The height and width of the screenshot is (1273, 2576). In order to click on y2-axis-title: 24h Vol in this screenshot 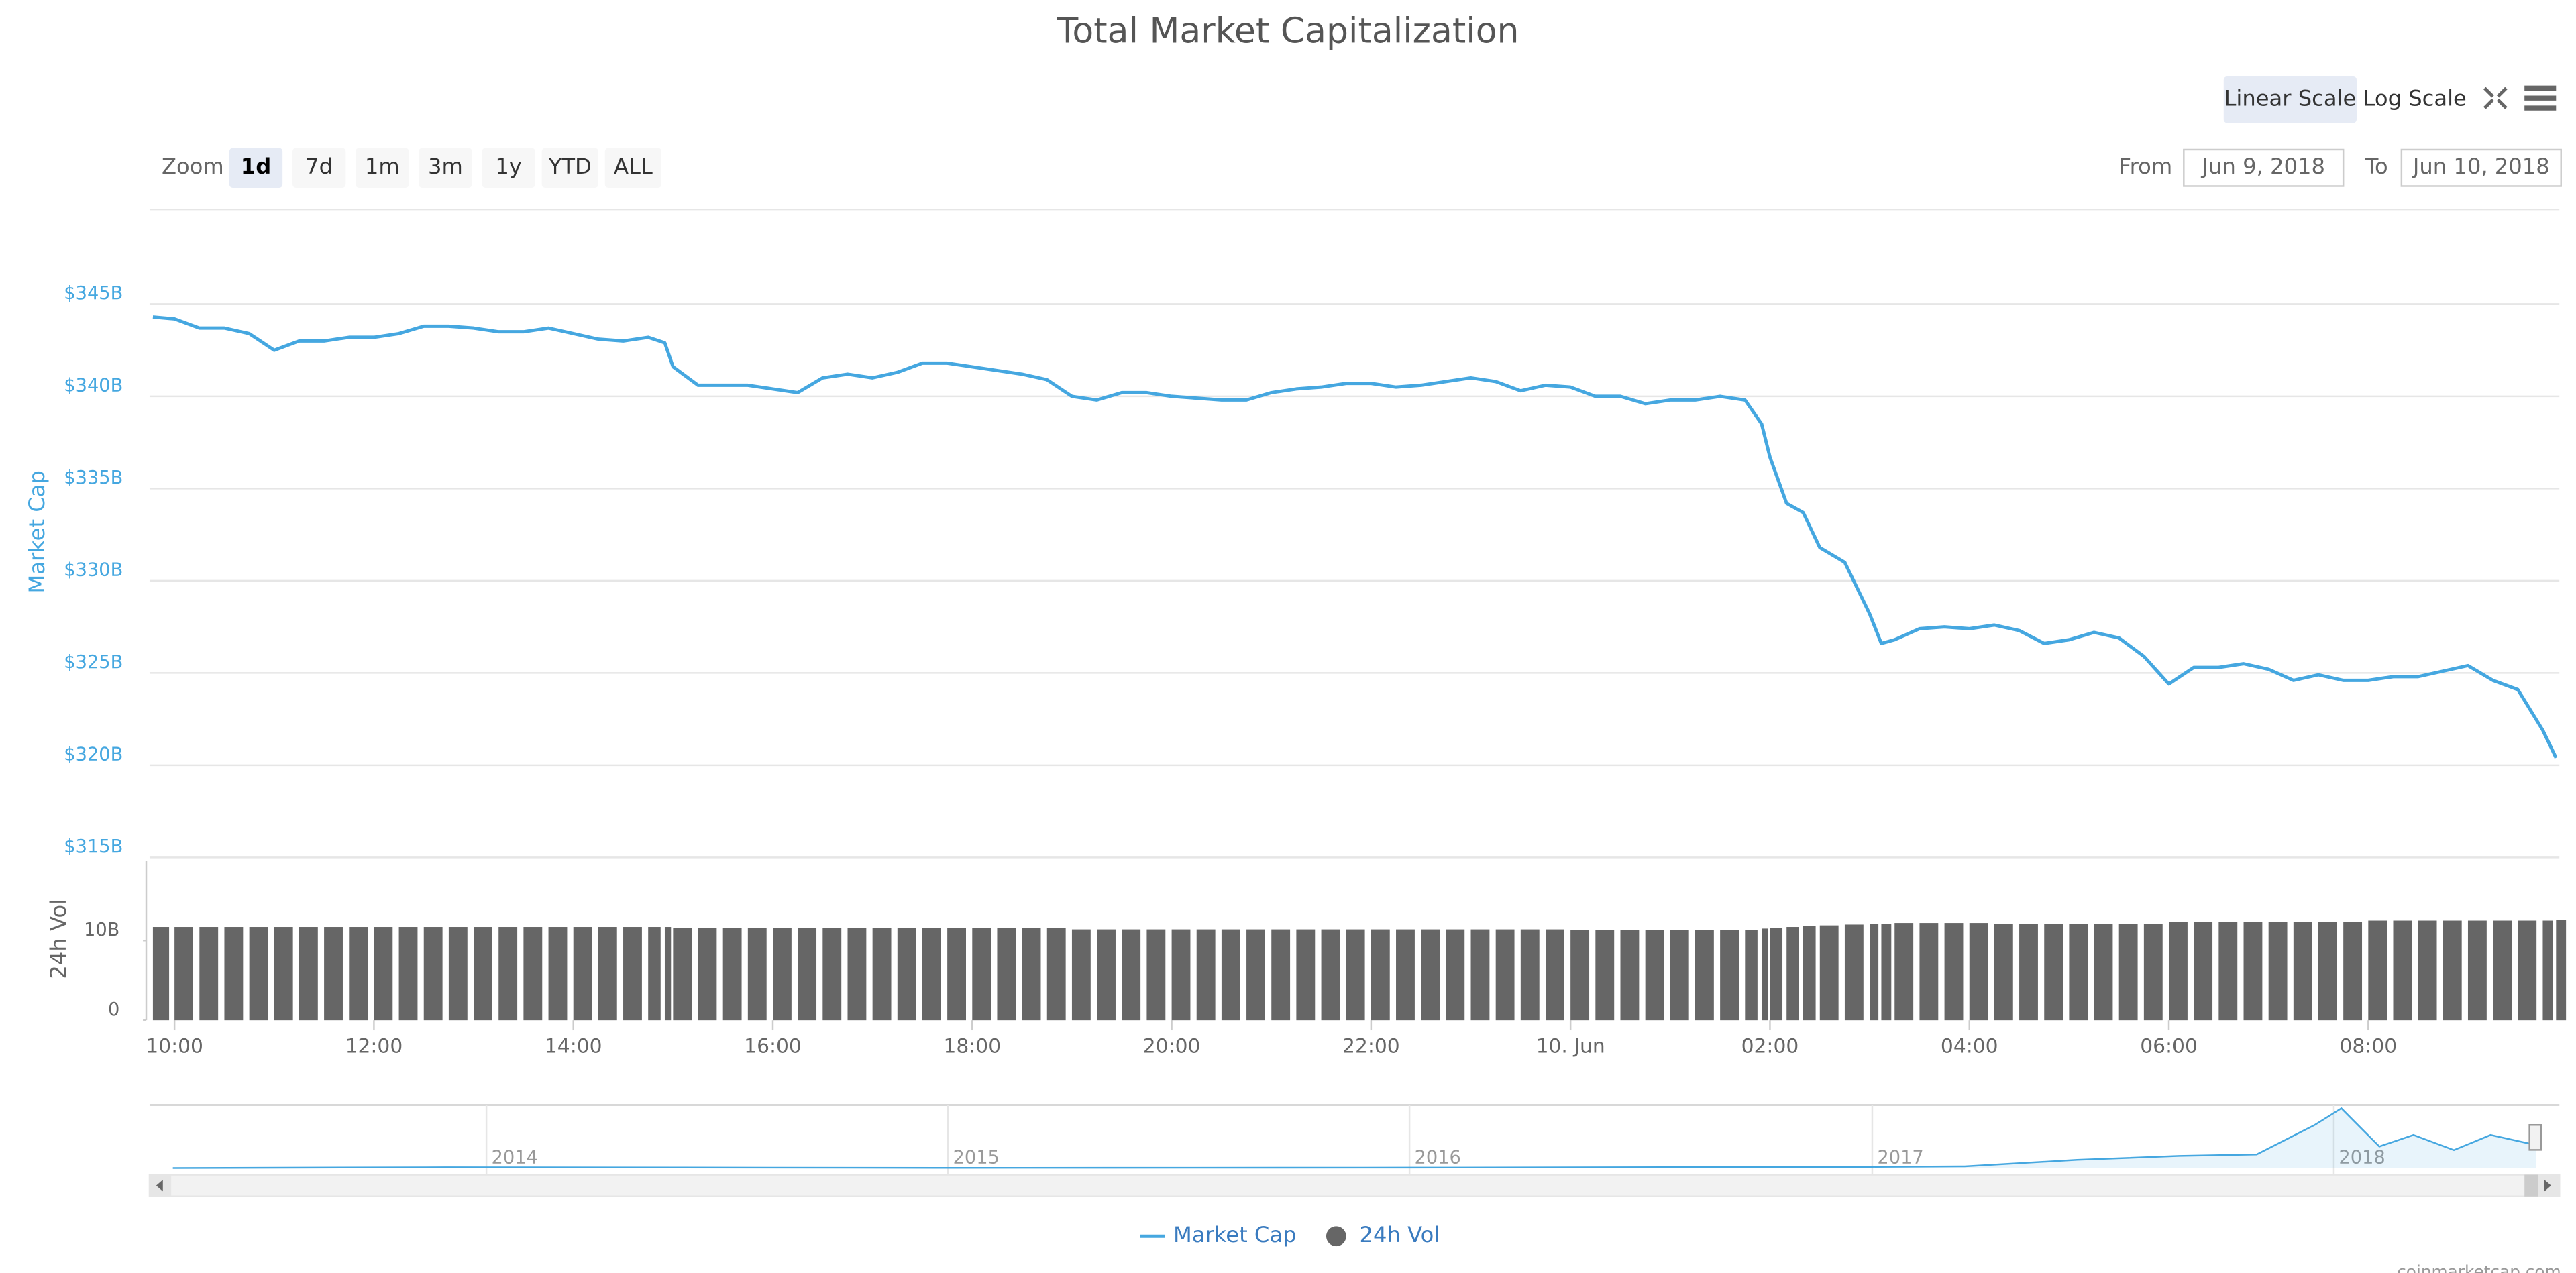, I will do `click(58, 939)`.